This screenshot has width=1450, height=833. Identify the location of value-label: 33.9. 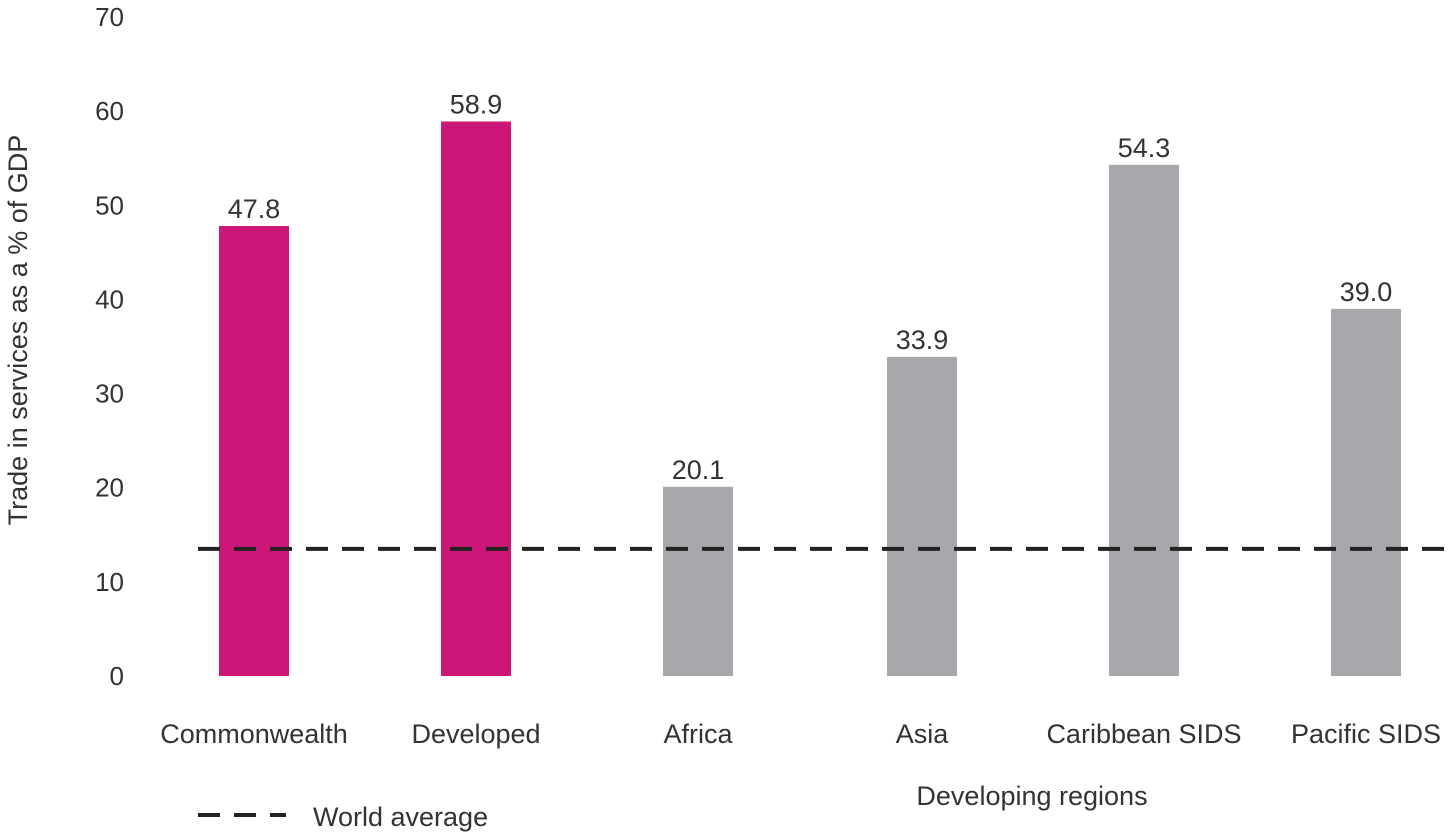
(922, 340).